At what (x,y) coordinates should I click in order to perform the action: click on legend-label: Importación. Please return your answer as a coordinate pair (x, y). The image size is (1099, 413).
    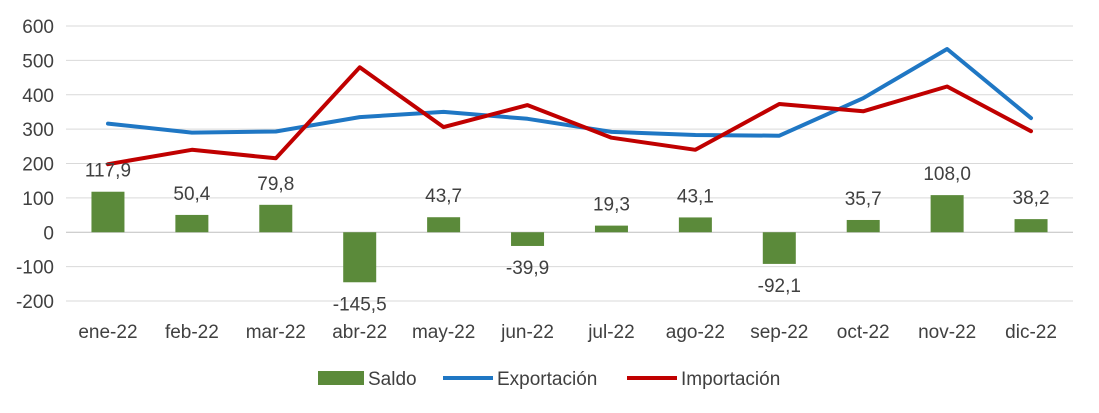
    Looking at the image, I should click on (730, 379).